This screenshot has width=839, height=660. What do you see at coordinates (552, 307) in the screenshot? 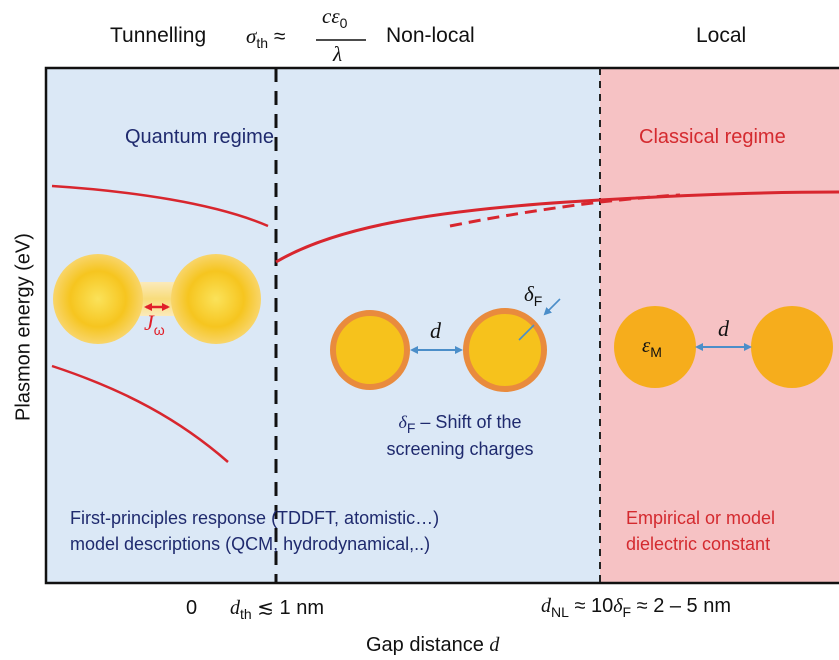
I see `shell-pointer-arrow` at bounding box center [552, 307].